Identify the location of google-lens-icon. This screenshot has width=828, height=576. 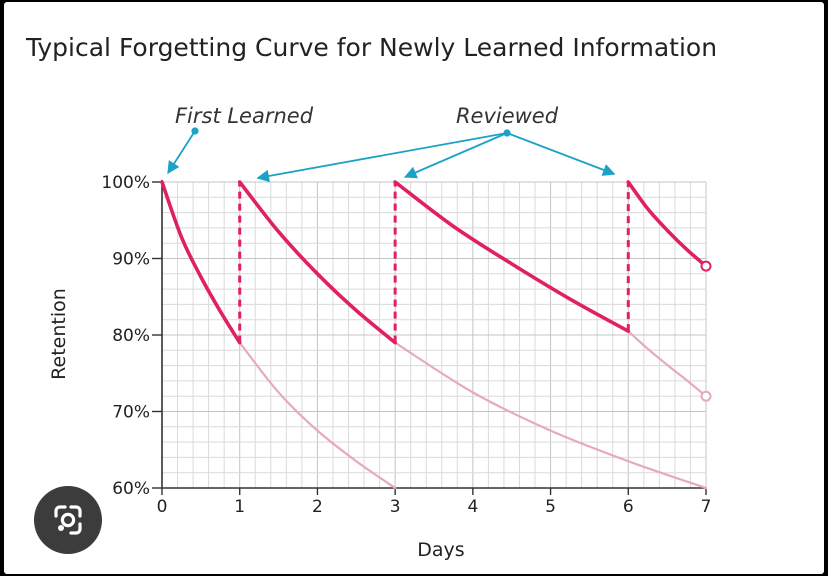
(68, 520).